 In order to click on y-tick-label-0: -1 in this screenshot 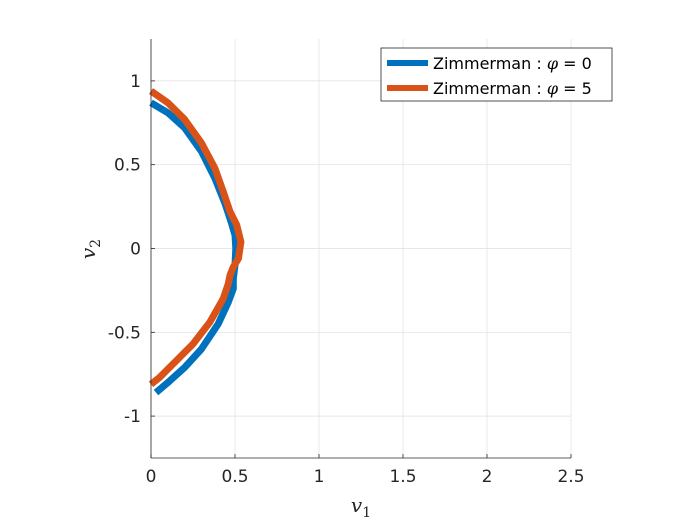, I will do `click(132, 417)`.